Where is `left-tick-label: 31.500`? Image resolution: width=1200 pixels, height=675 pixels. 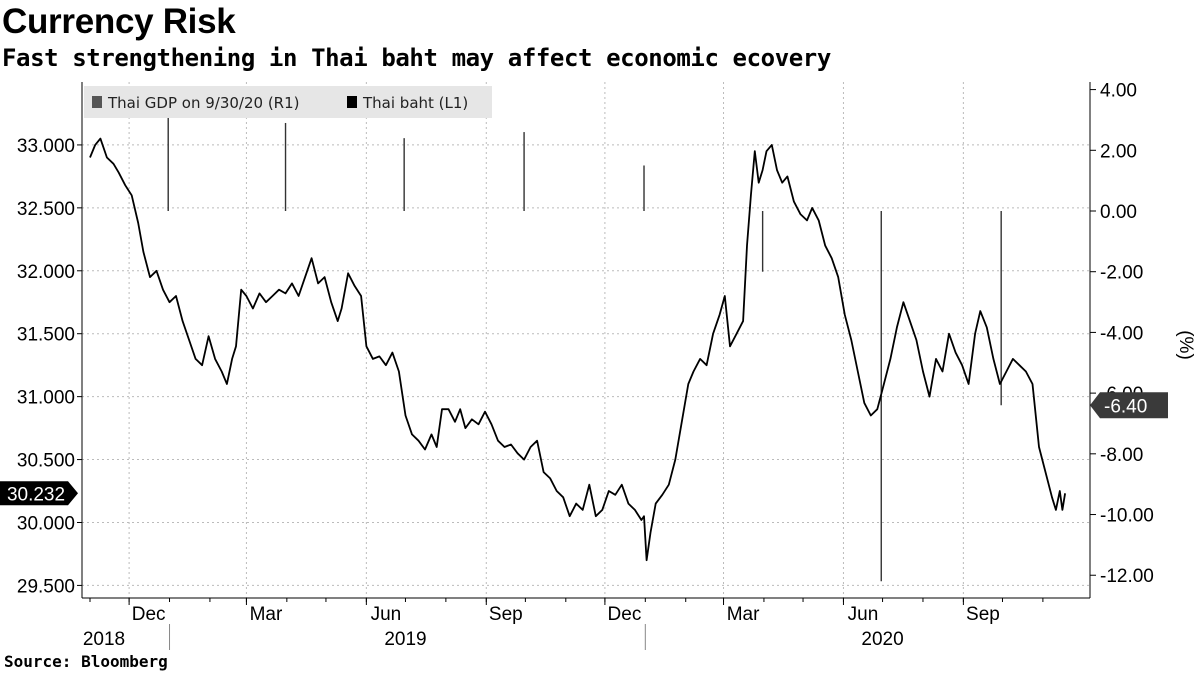
left-tick-label: 31.500 is located at coordinates (46, 335).